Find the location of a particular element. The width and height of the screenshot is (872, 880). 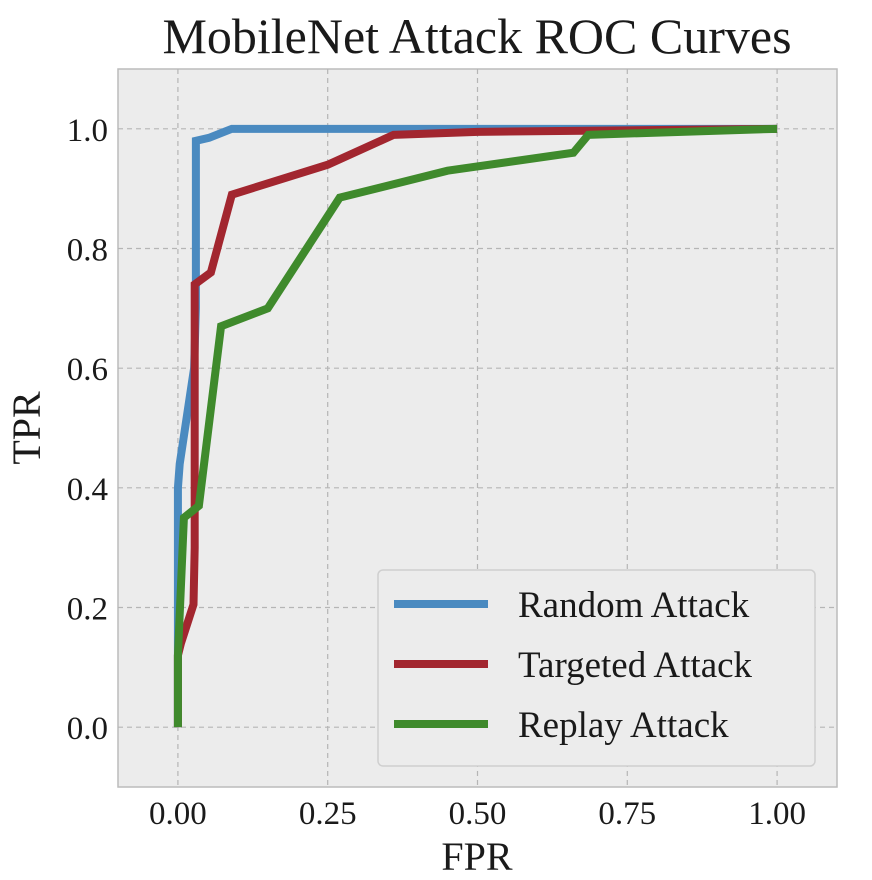

x-axis-title: FPR is located at coordinates (476, 856).